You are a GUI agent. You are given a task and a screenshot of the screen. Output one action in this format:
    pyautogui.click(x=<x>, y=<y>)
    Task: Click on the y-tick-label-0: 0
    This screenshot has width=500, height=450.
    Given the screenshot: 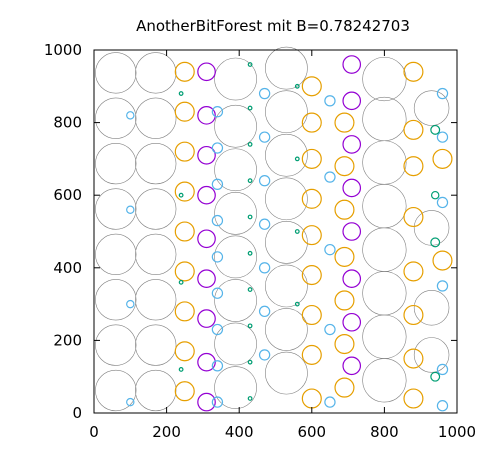 What is the action you would take?
    pyautogui.click(x=77, y=413)
    